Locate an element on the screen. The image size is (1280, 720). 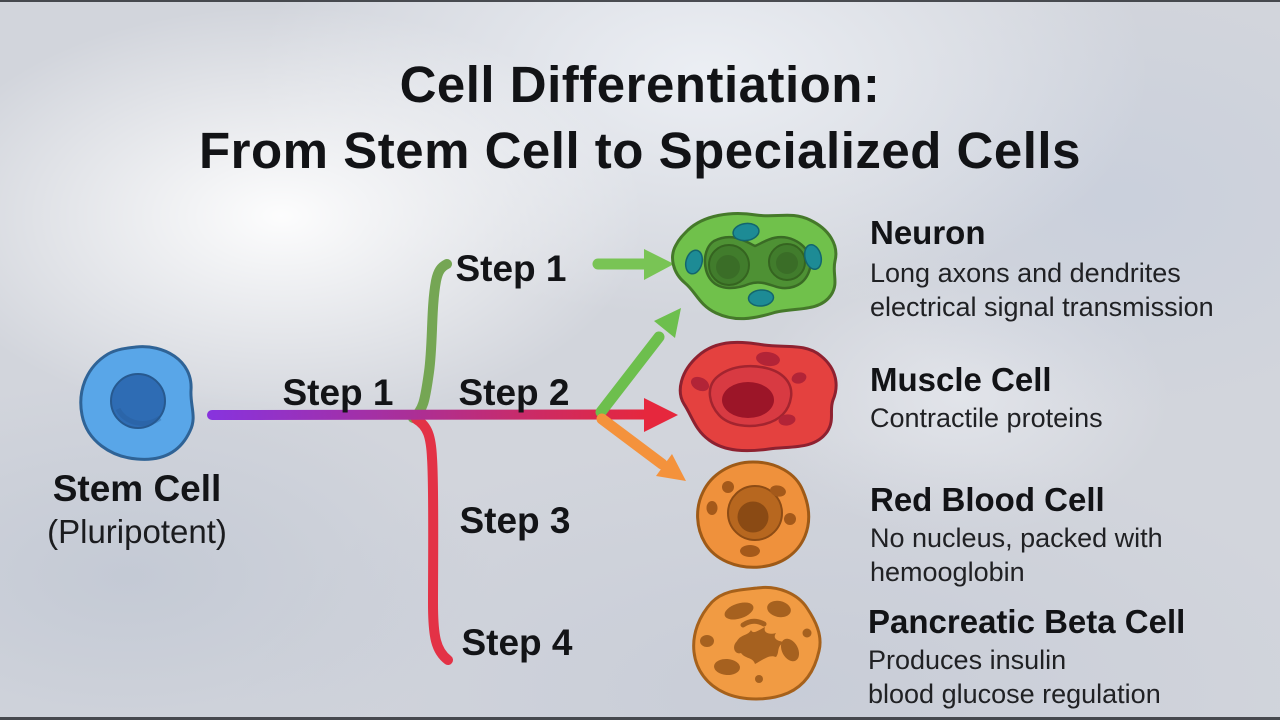
arrow-to-neuron is located at coordinates (633, 264).